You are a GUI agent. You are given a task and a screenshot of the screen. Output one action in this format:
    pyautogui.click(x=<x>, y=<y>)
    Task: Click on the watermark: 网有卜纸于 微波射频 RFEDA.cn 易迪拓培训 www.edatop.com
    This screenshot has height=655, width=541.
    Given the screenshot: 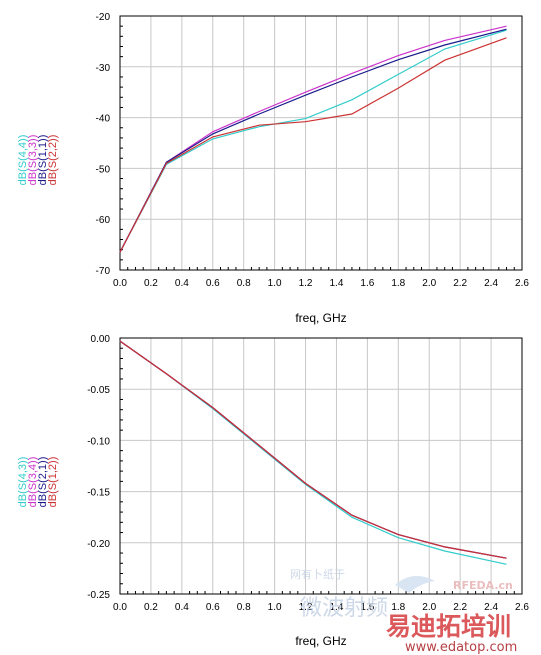 What is the action you would take?
    pyautogui.click(x=403, y=611)
    